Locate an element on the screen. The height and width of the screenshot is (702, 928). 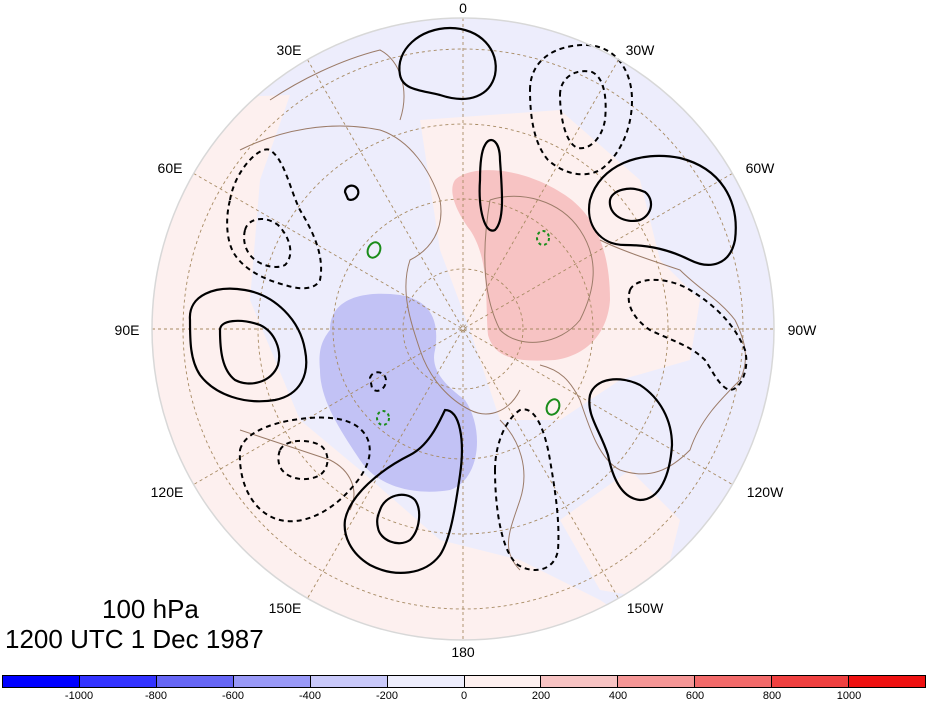
colorbar-tick-label: -1000 is located at coordinates (79, 696).